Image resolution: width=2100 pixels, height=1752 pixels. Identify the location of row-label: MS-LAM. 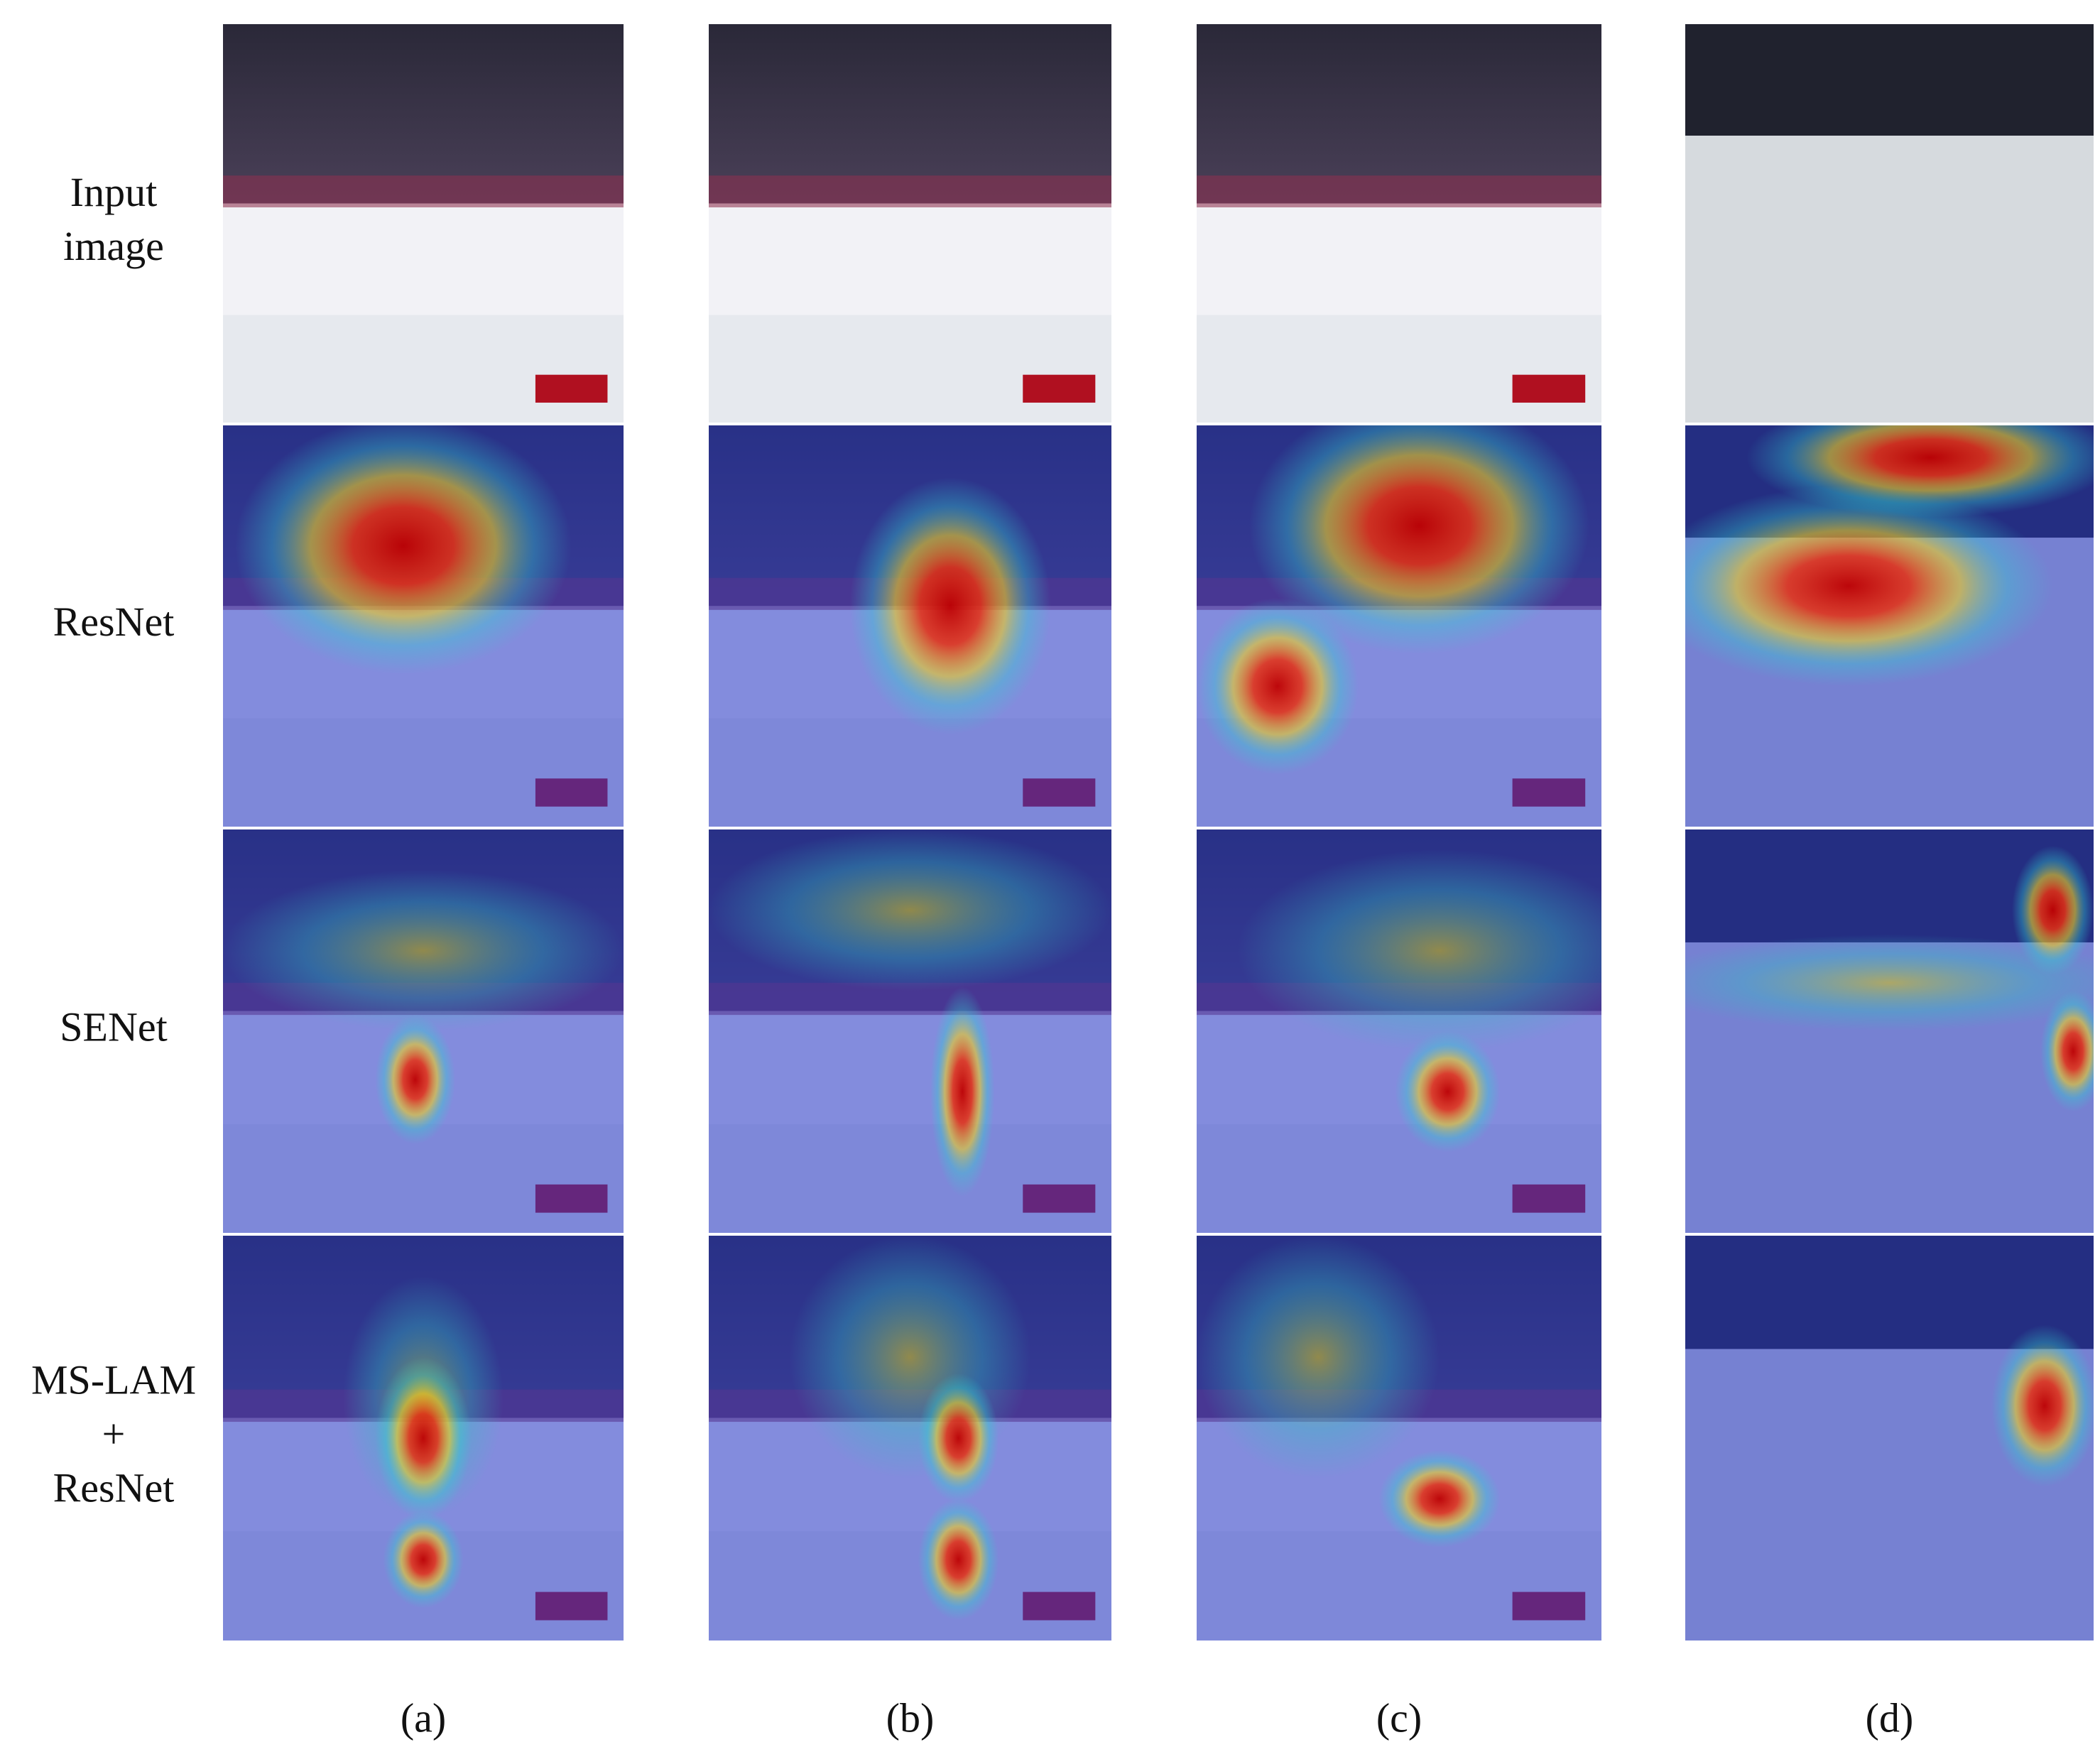
(114, 1379).